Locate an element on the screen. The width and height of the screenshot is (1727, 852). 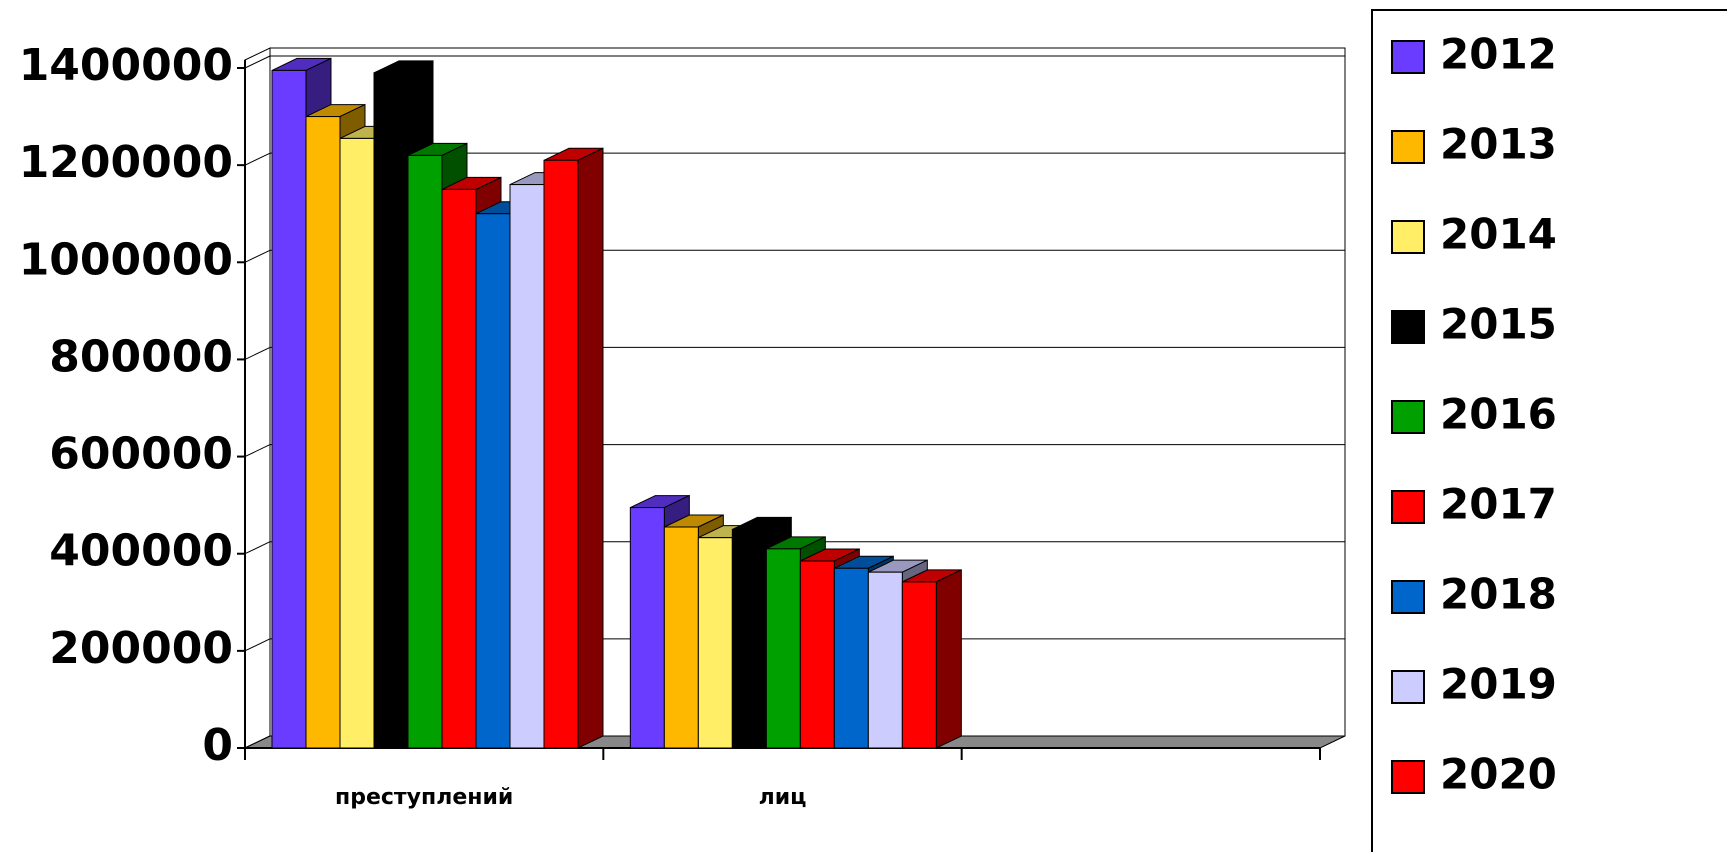
legend-label: 2020 is located at coordinates (1498, 774).